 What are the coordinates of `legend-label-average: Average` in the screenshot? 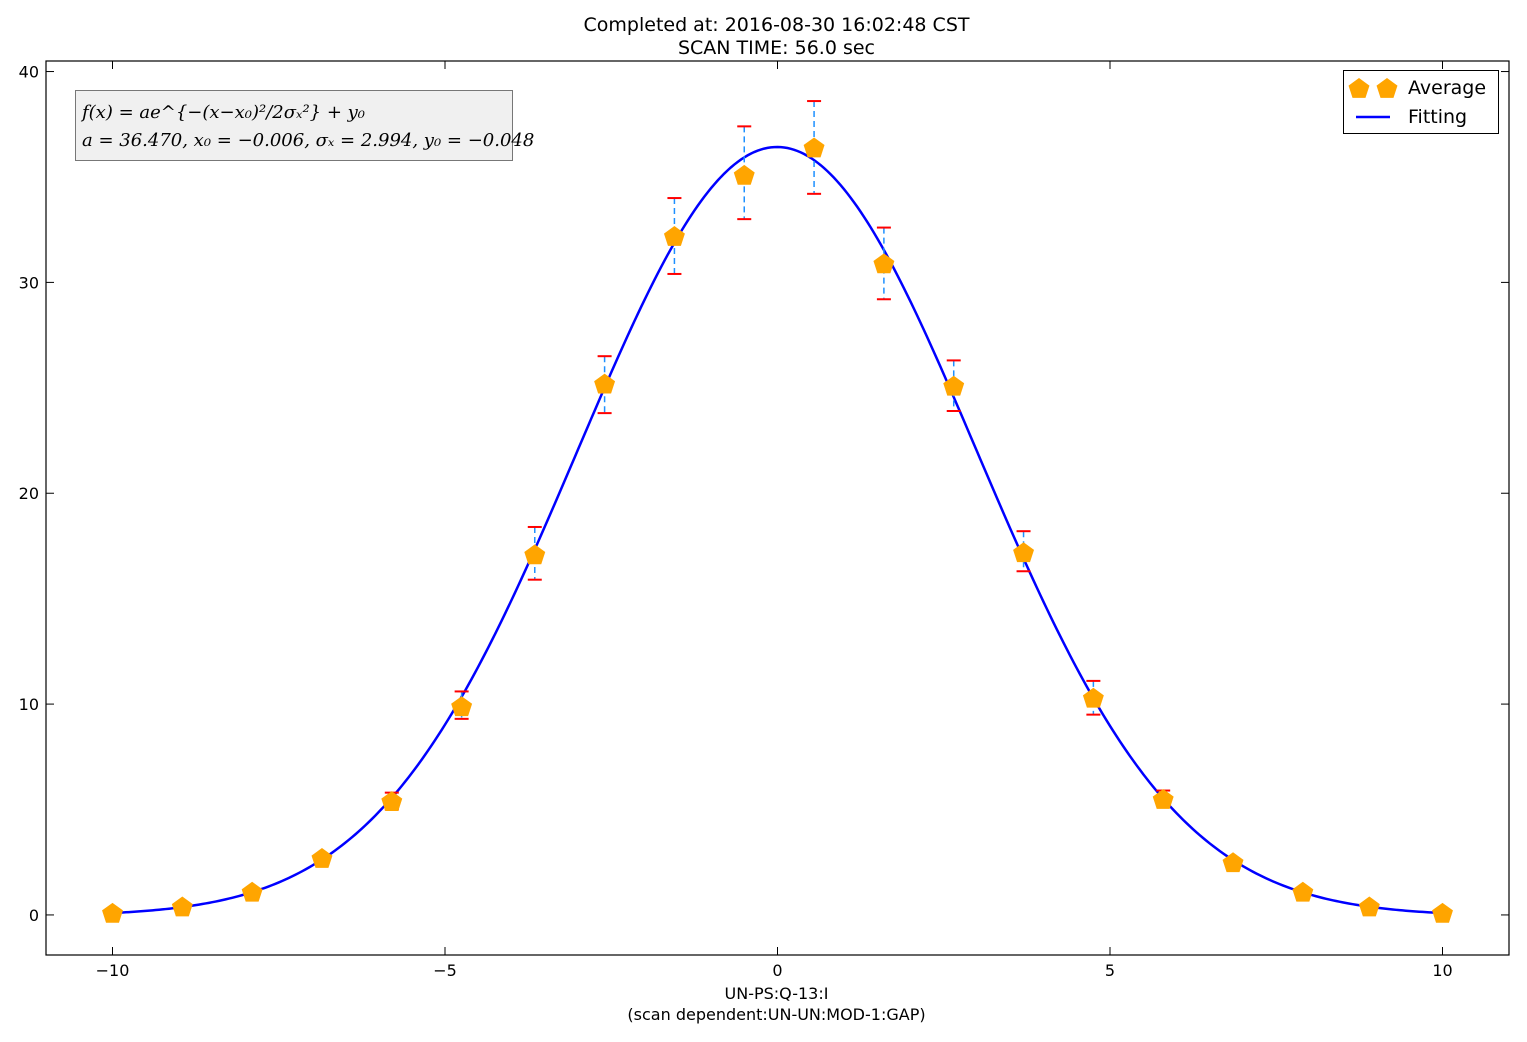 It's located at (1447, 88).